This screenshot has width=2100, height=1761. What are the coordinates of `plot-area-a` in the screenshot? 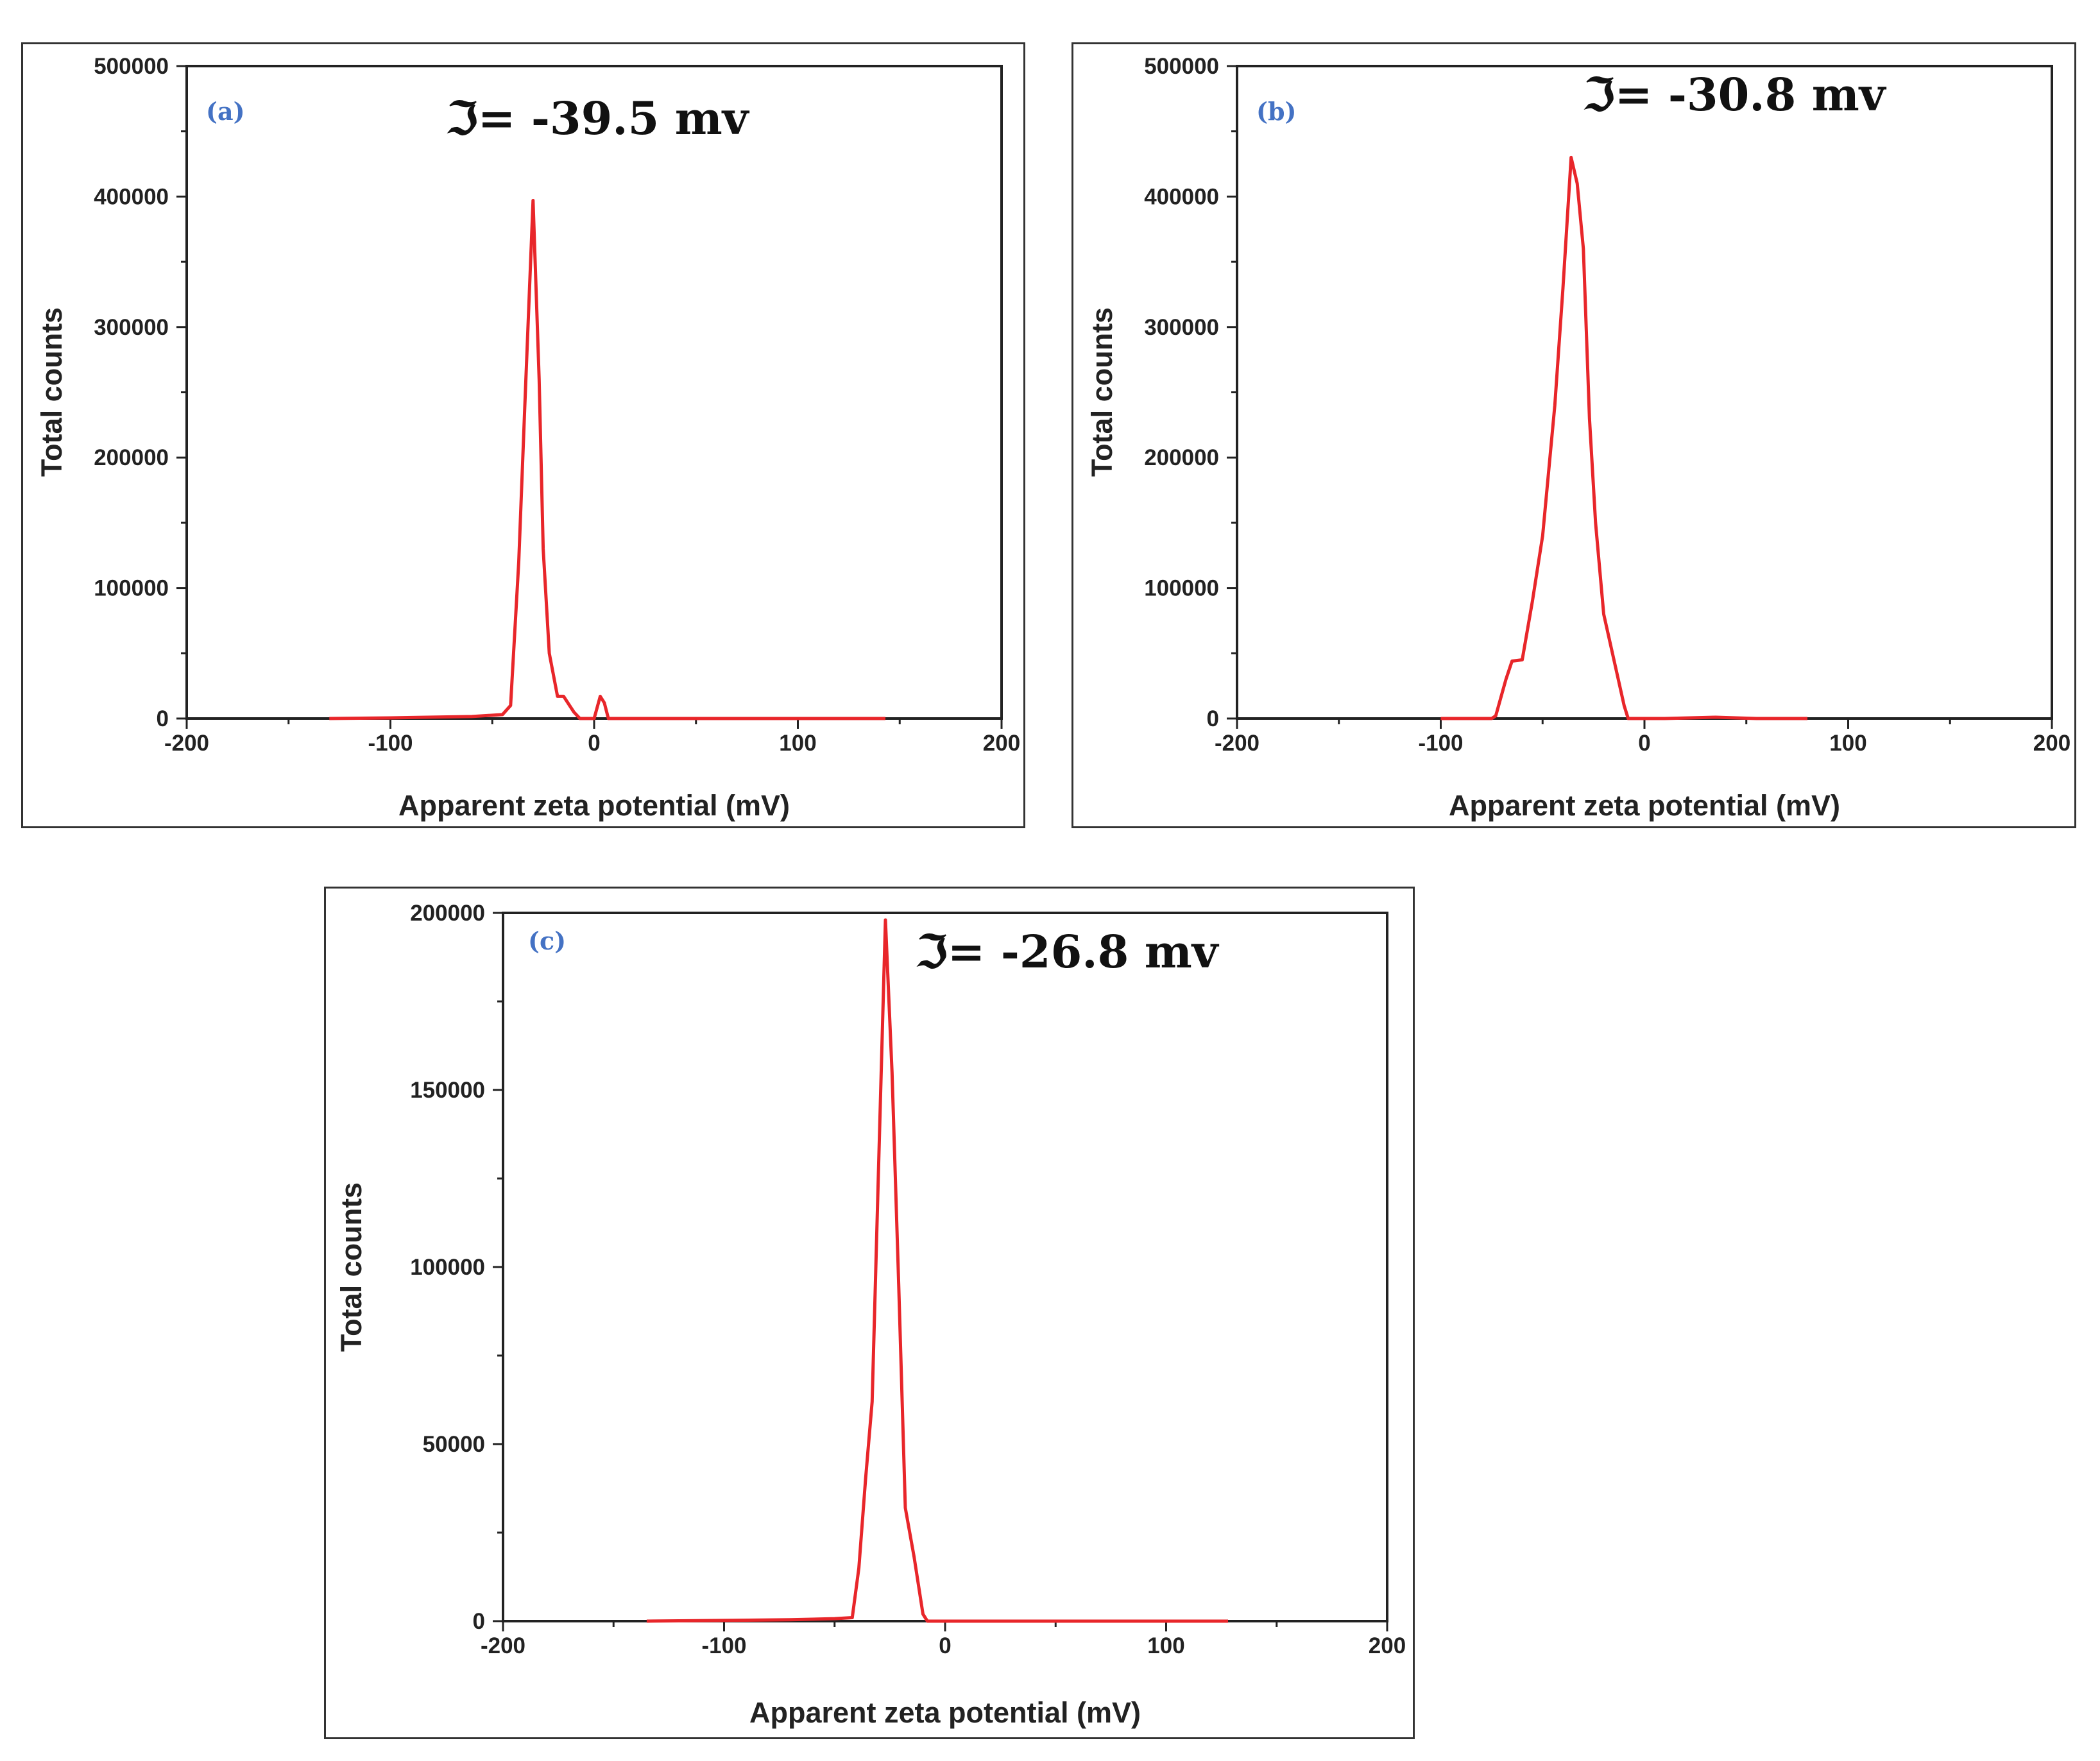 It's located at (594, 392).